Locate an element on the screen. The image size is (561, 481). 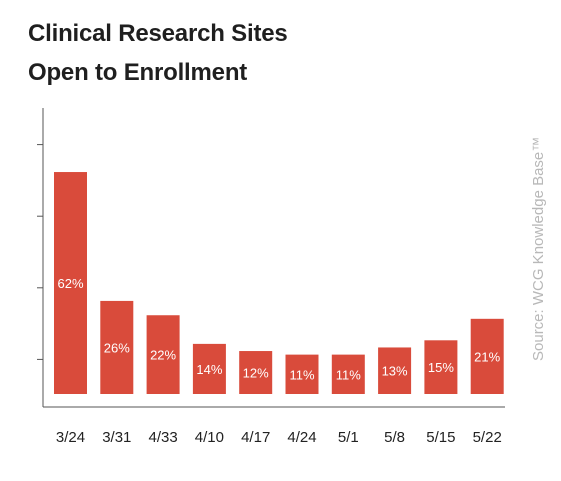
x-tick-label: 5/8 is located at coordinates (394, 437).